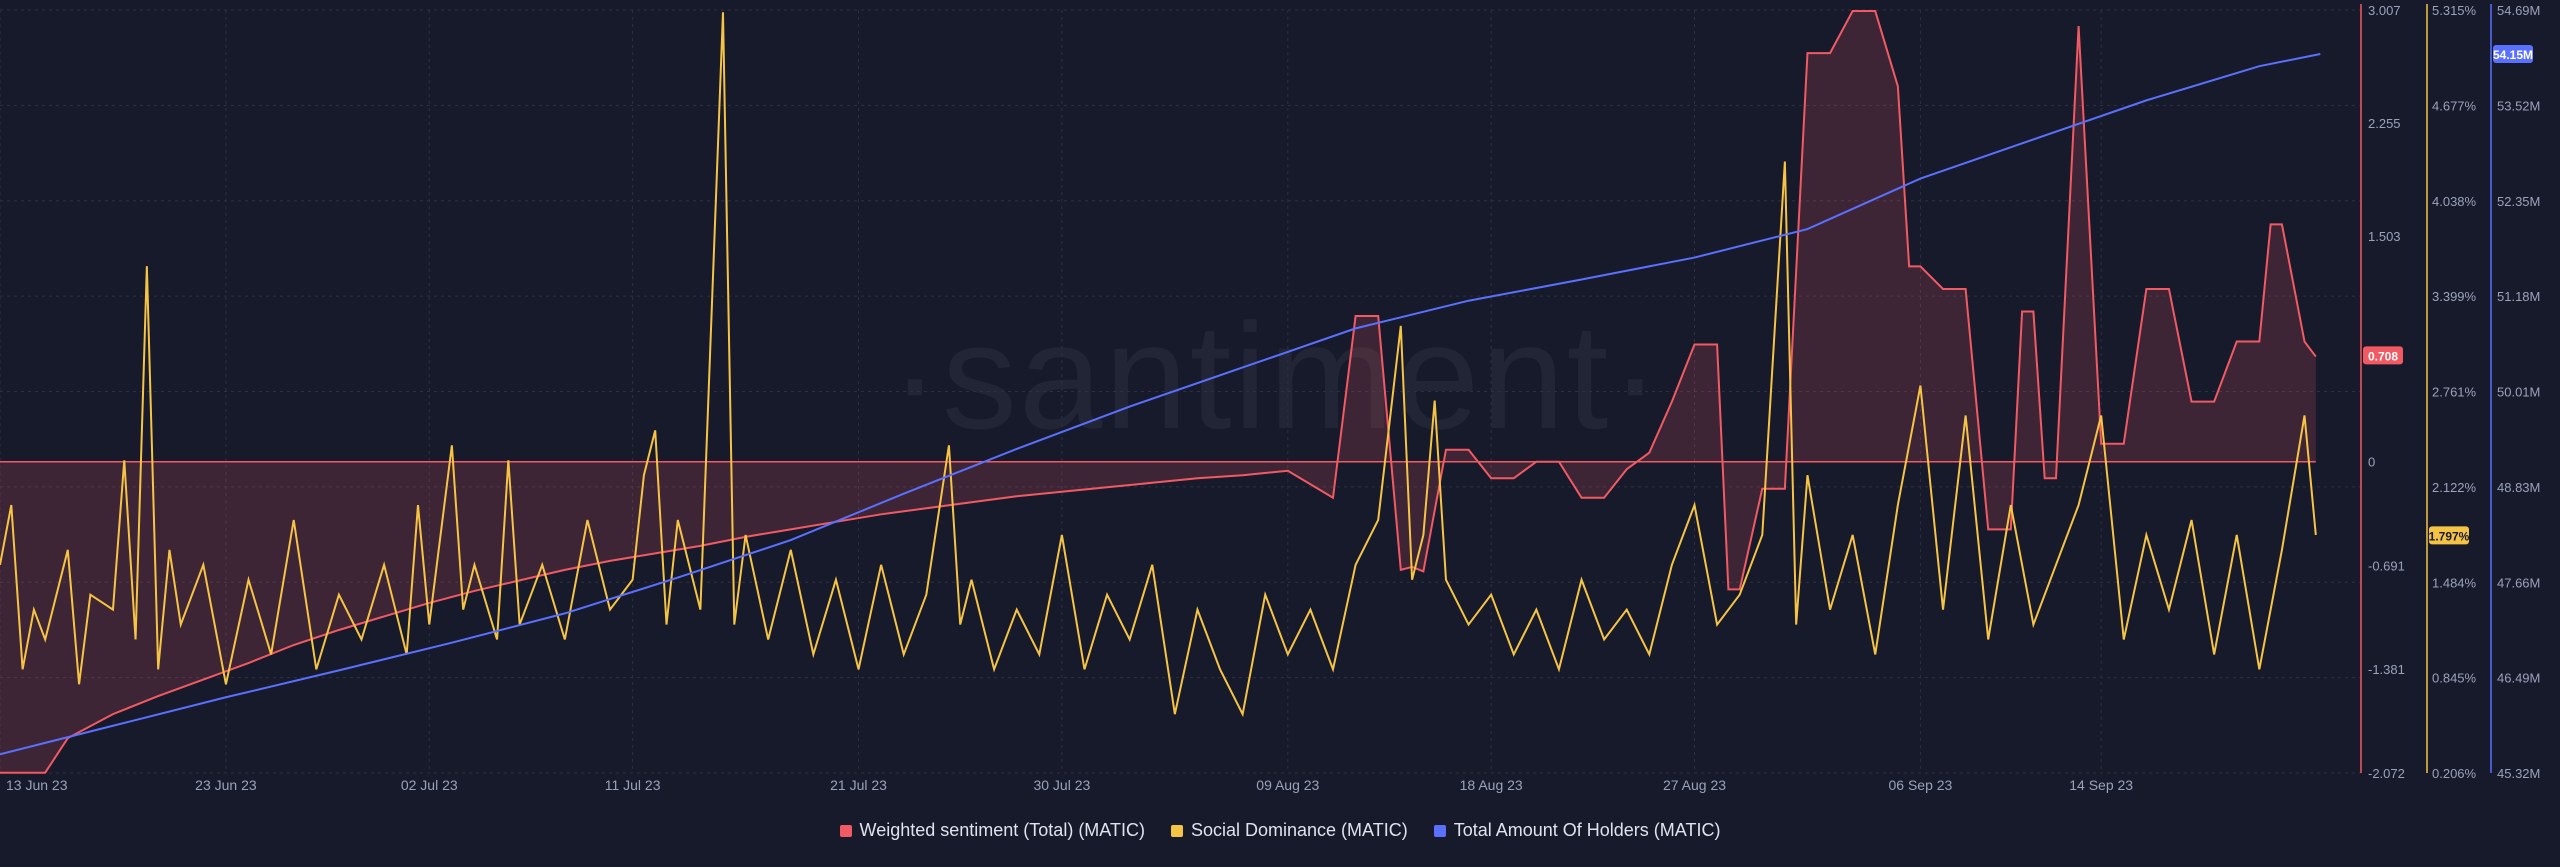 The image size is (2560, 867). What do you see at coordinates (2454, 201) in the screenshot?
I see `social-axis-tick-label: 4.038%` at bounding box center [2454, 201].